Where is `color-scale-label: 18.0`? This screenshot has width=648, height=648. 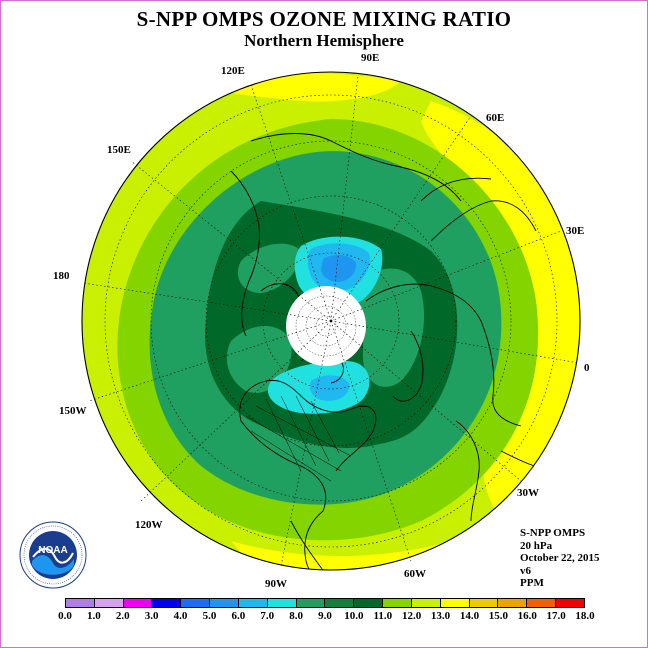 color-scale-label: 18.0 is located at coordinates (585, 616).